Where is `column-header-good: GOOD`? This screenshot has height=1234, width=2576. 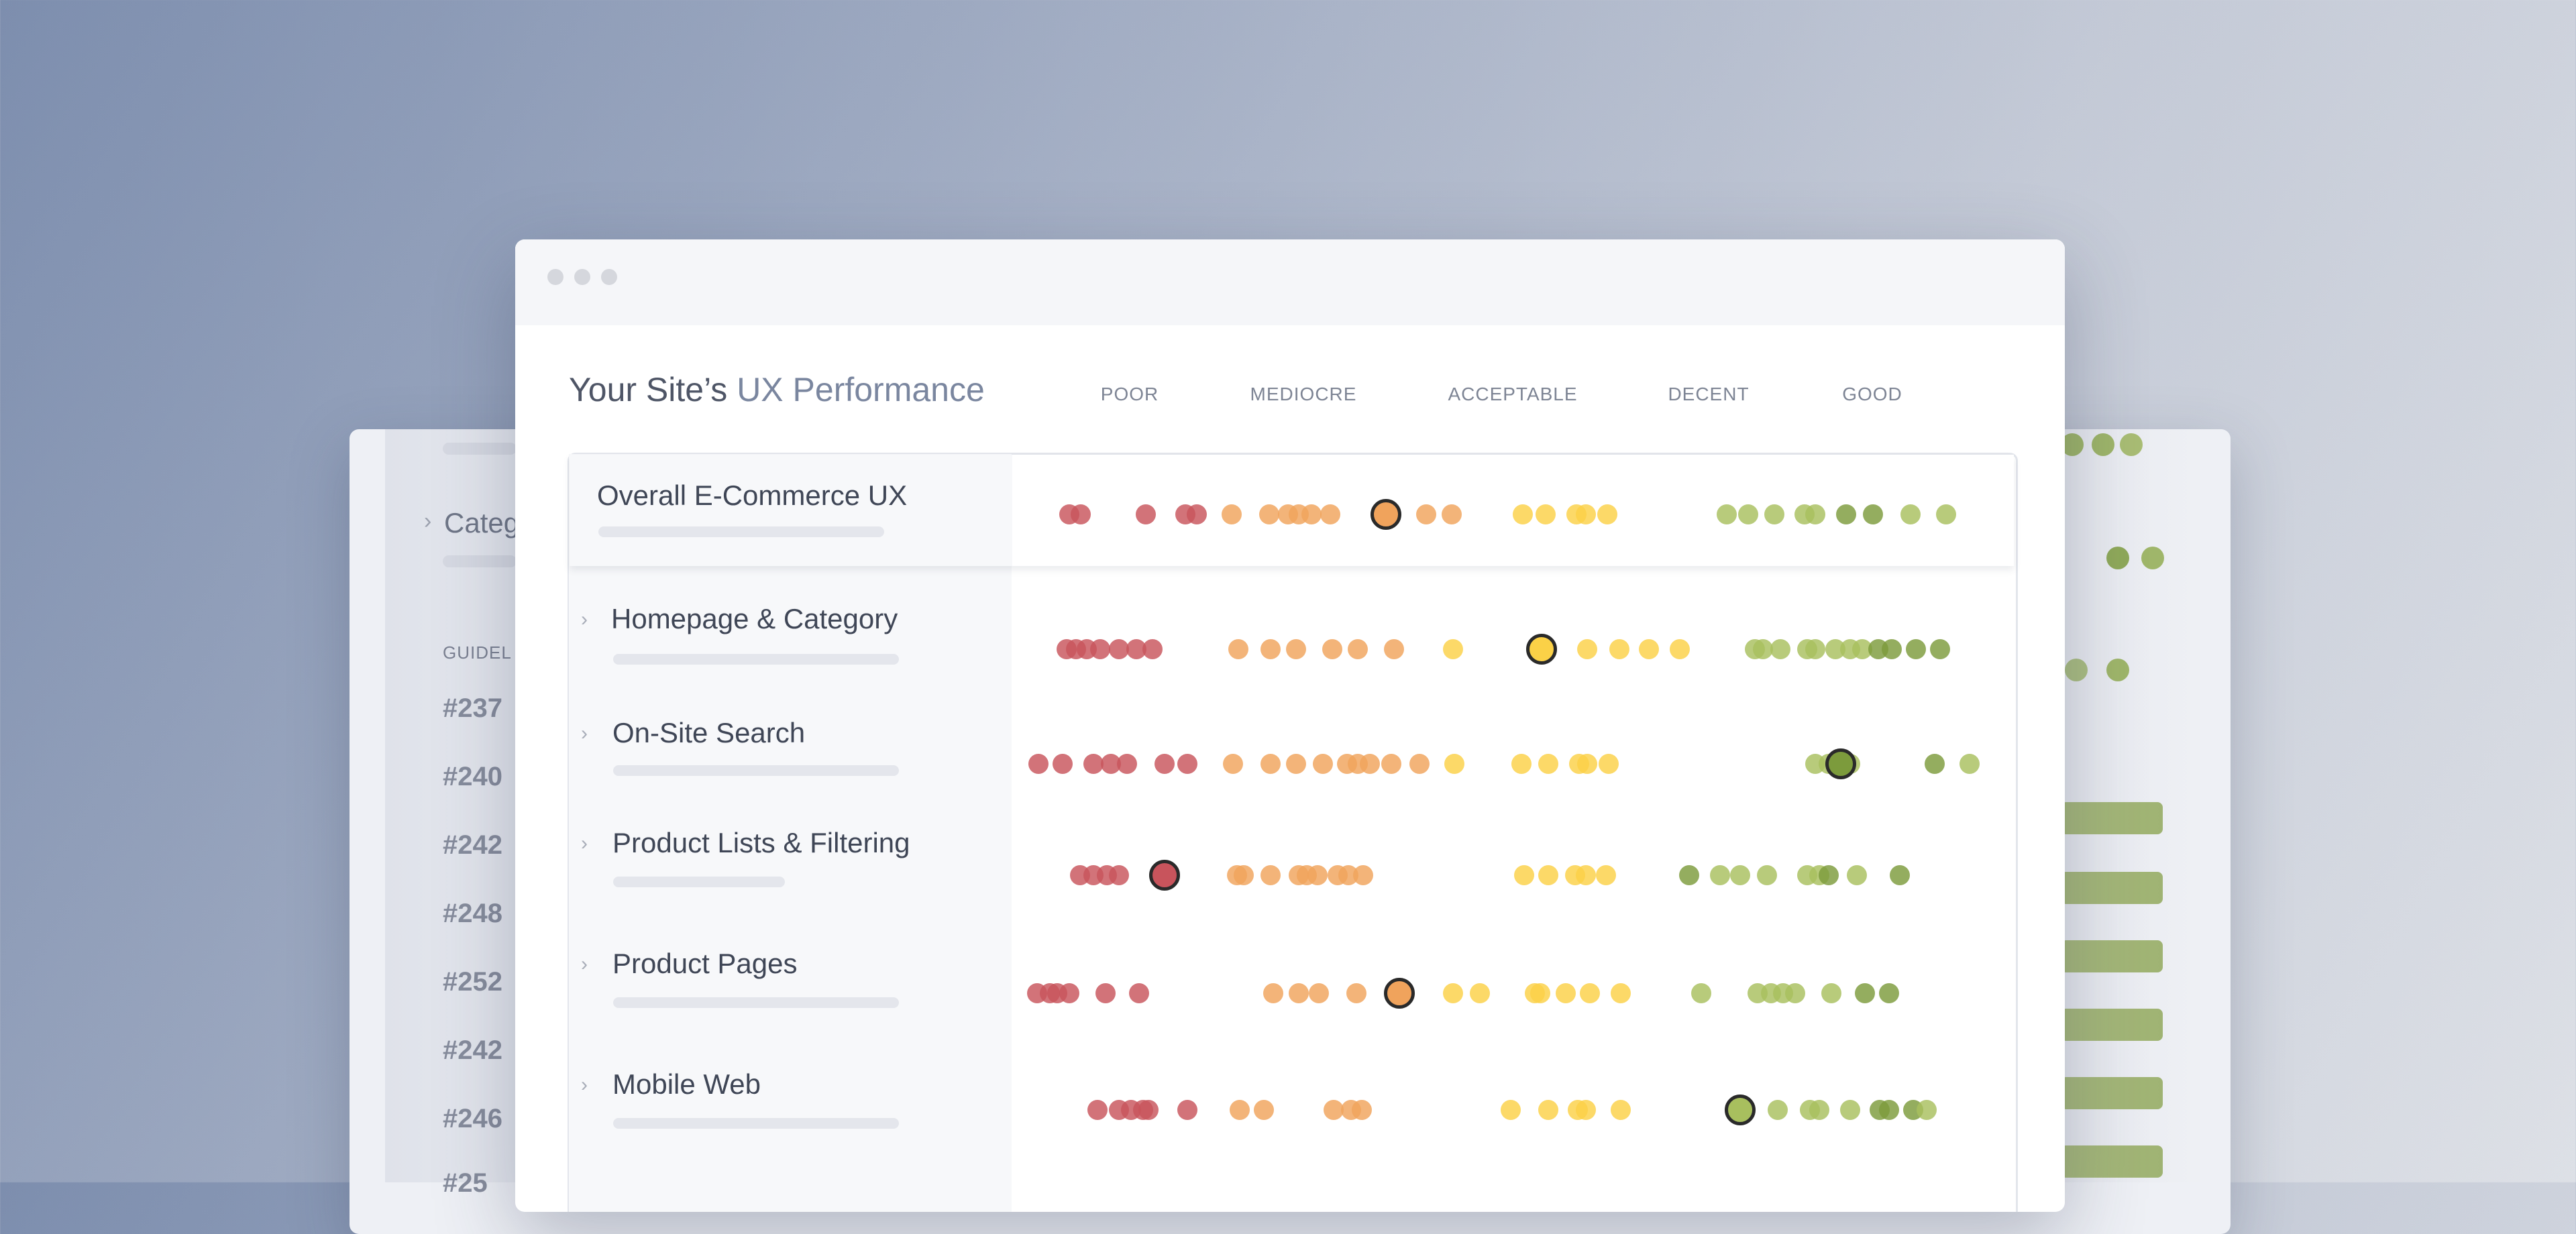 column-header-good: GOOD is located at coordinates (1872, 394).